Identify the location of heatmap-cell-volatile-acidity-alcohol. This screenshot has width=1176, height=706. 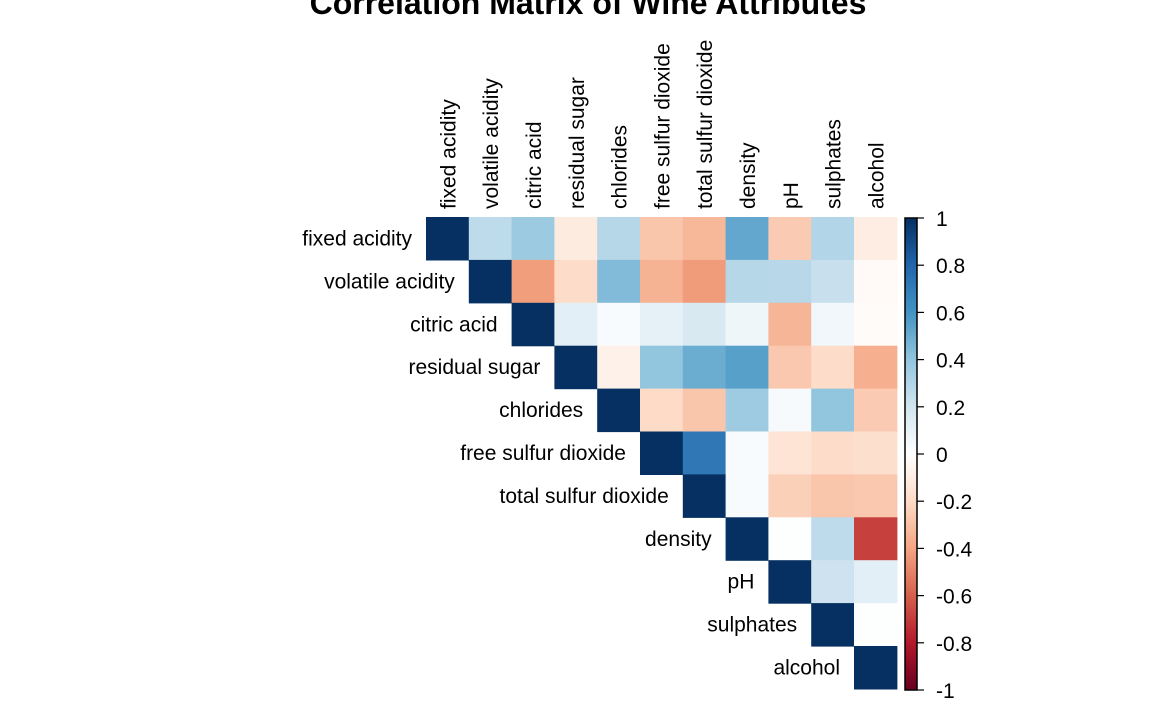
(876, 281).